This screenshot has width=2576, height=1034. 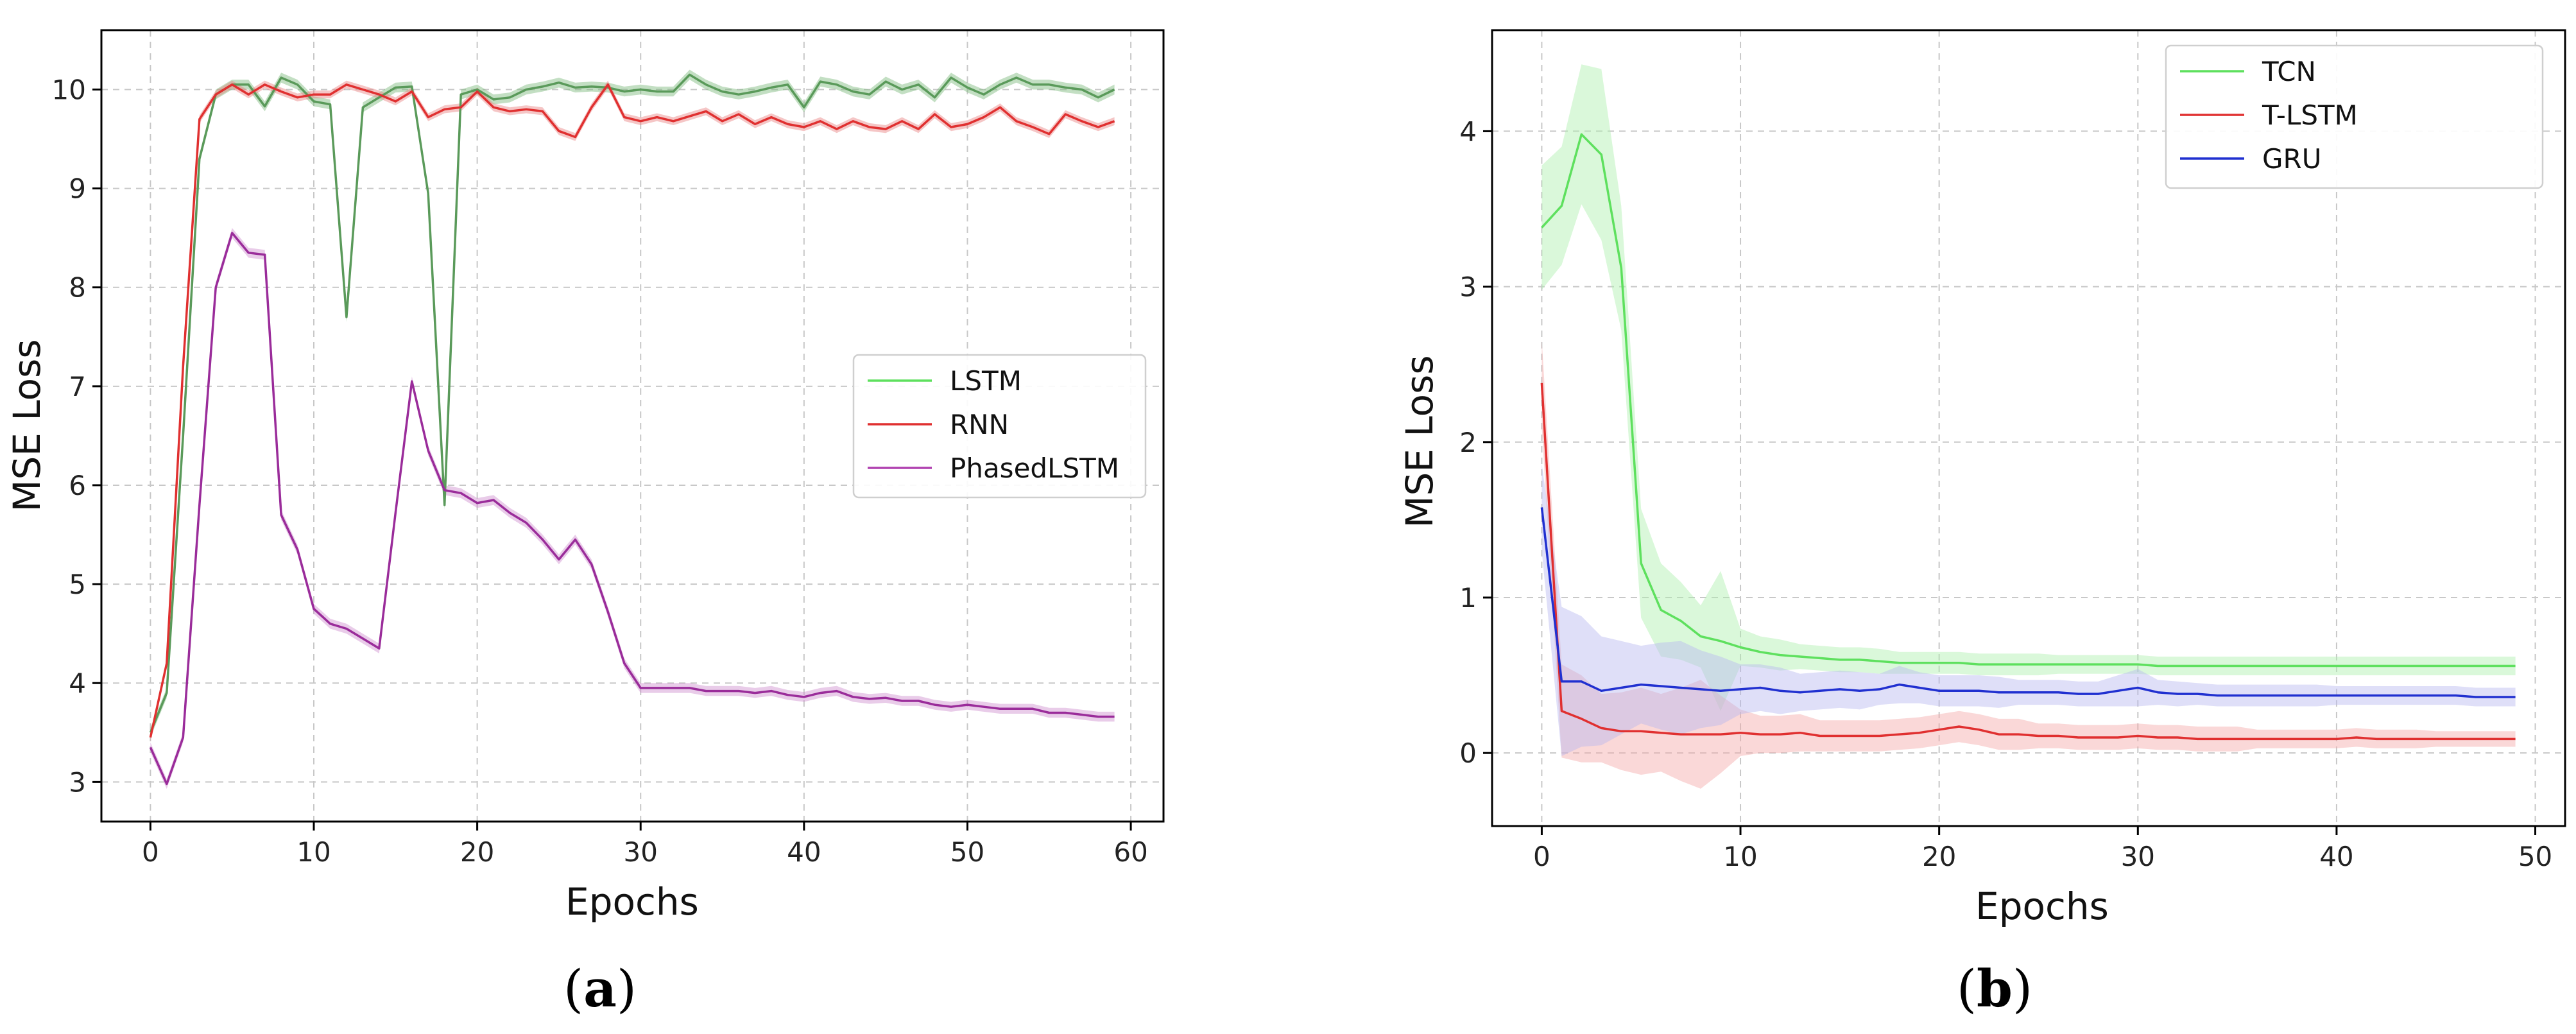 I want to click on panel-a-x-tick-label: 10, so click(x=313, y=852).